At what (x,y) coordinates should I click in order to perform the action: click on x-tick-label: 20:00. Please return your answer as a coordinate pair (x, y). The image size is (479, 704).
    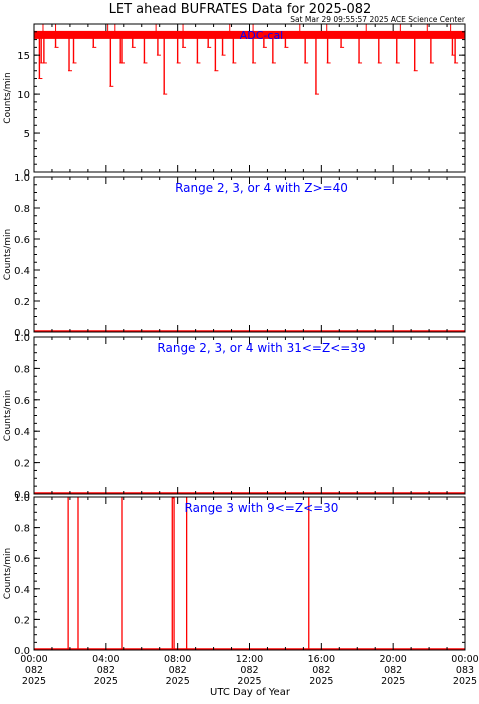
    Looking at the image, I should click on (392, 659).